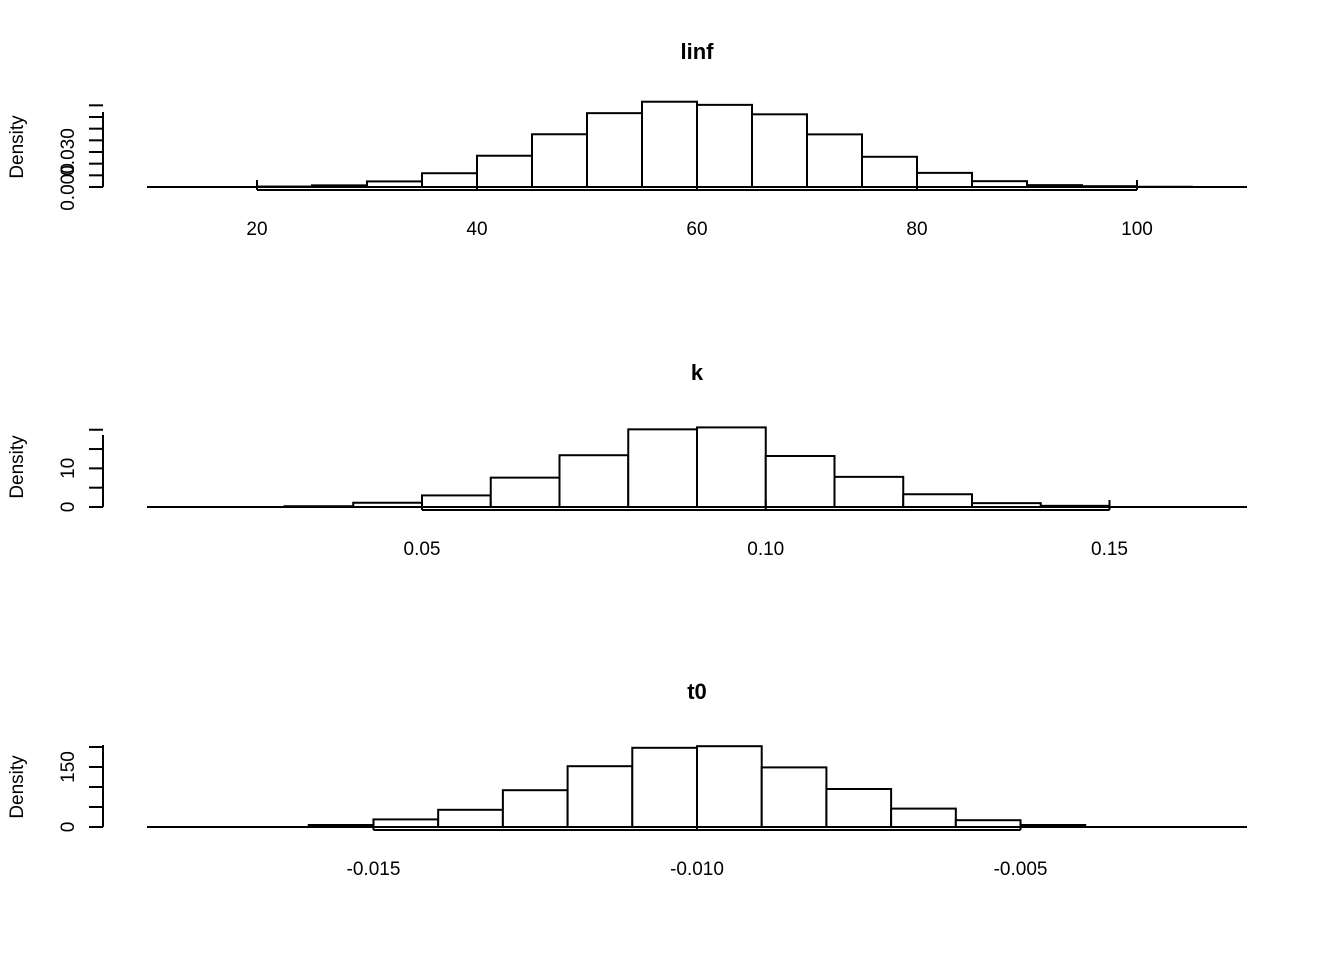 The height and width of the screenshot is (960, 1344). I want to click on x-tick-label: -0.005, so click(1021, 869).